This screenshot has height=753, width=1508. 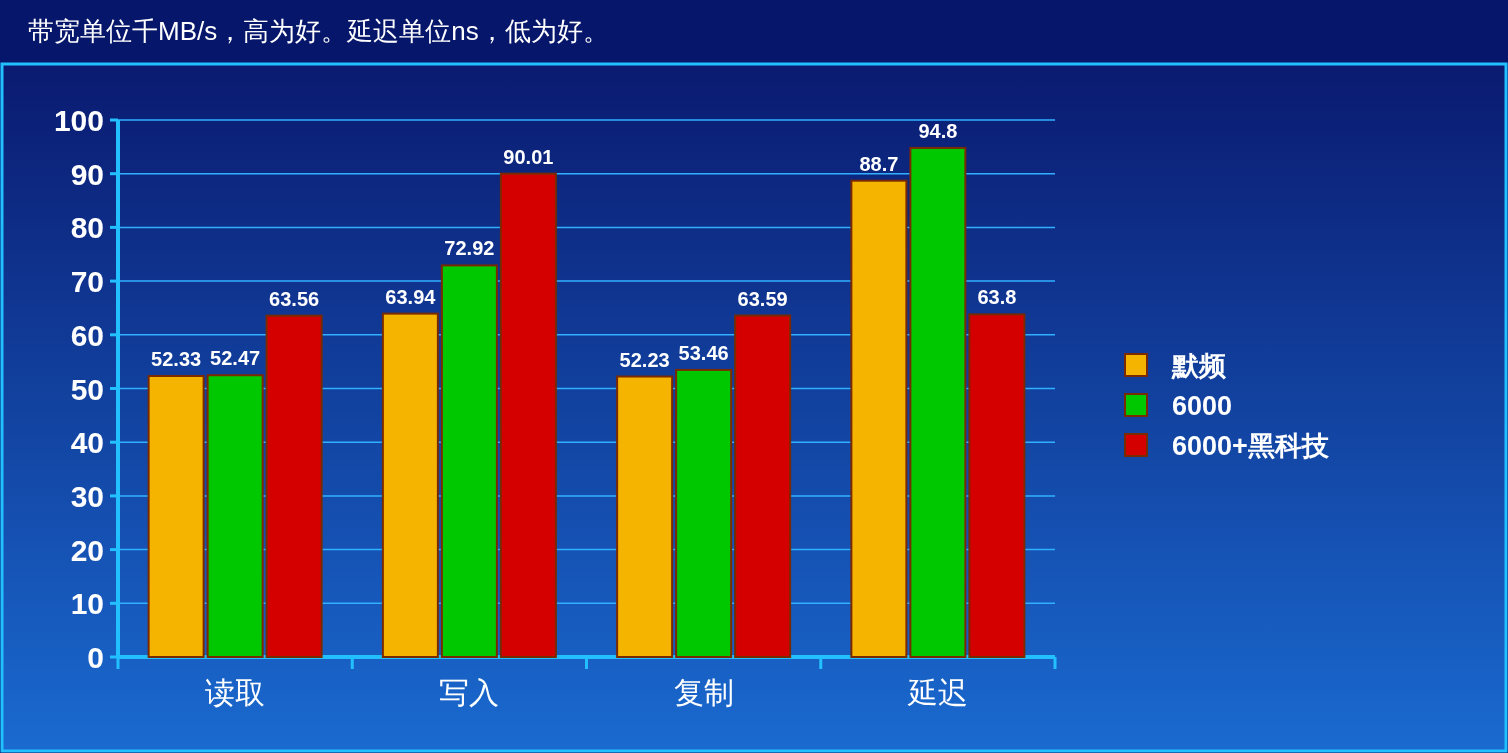 What do you see at coordinates (644, 359) in the screenshot?
I see `data-label: 52.23` at bounding box center [644, 359].